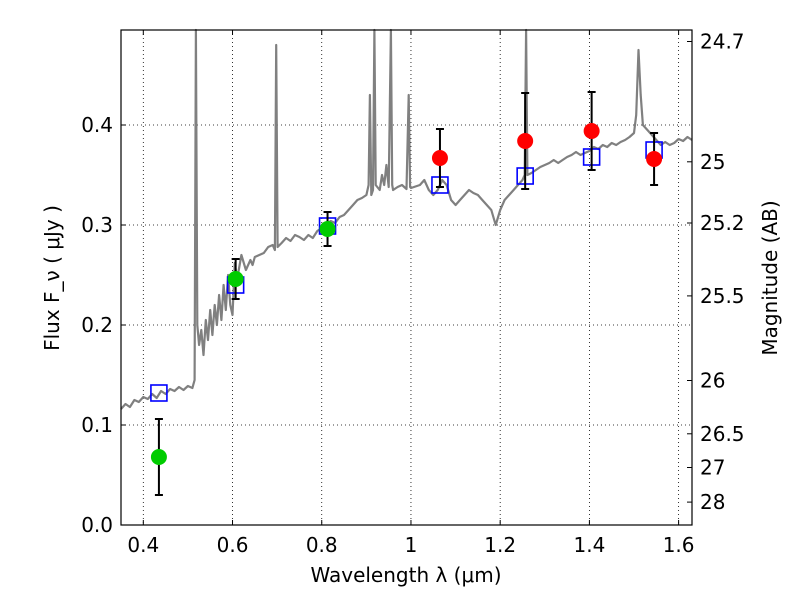 This screenshot has width=800, height=600. What do you see at coordinates (97, 225) in the screenshot?
I see `y-tick-label: 0.3` at bounding box center [97, 225].